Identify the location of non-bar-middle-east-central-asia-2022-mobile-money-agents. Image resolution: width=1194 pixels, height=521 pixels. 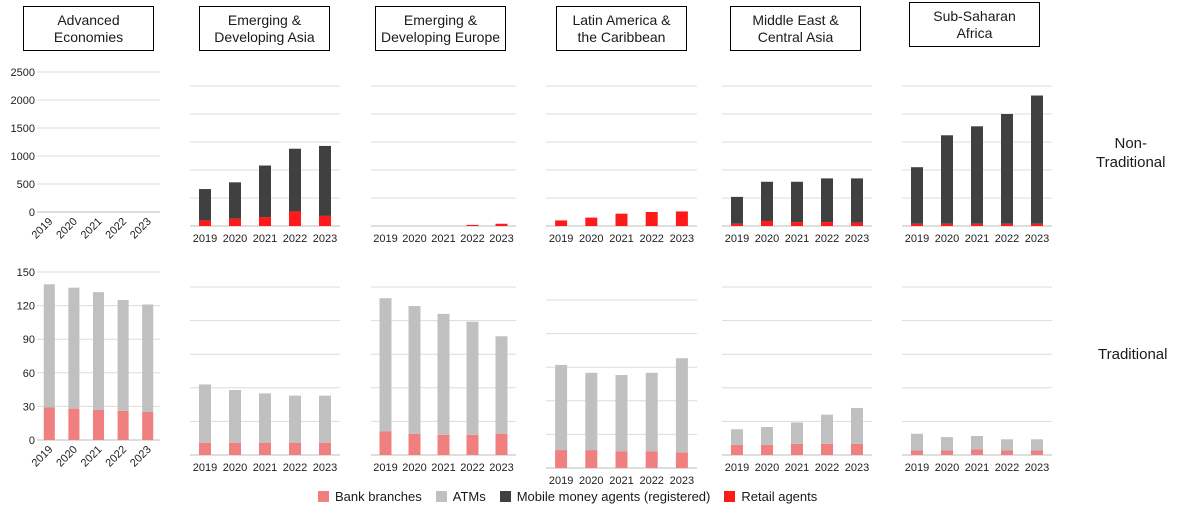
(827, 200).